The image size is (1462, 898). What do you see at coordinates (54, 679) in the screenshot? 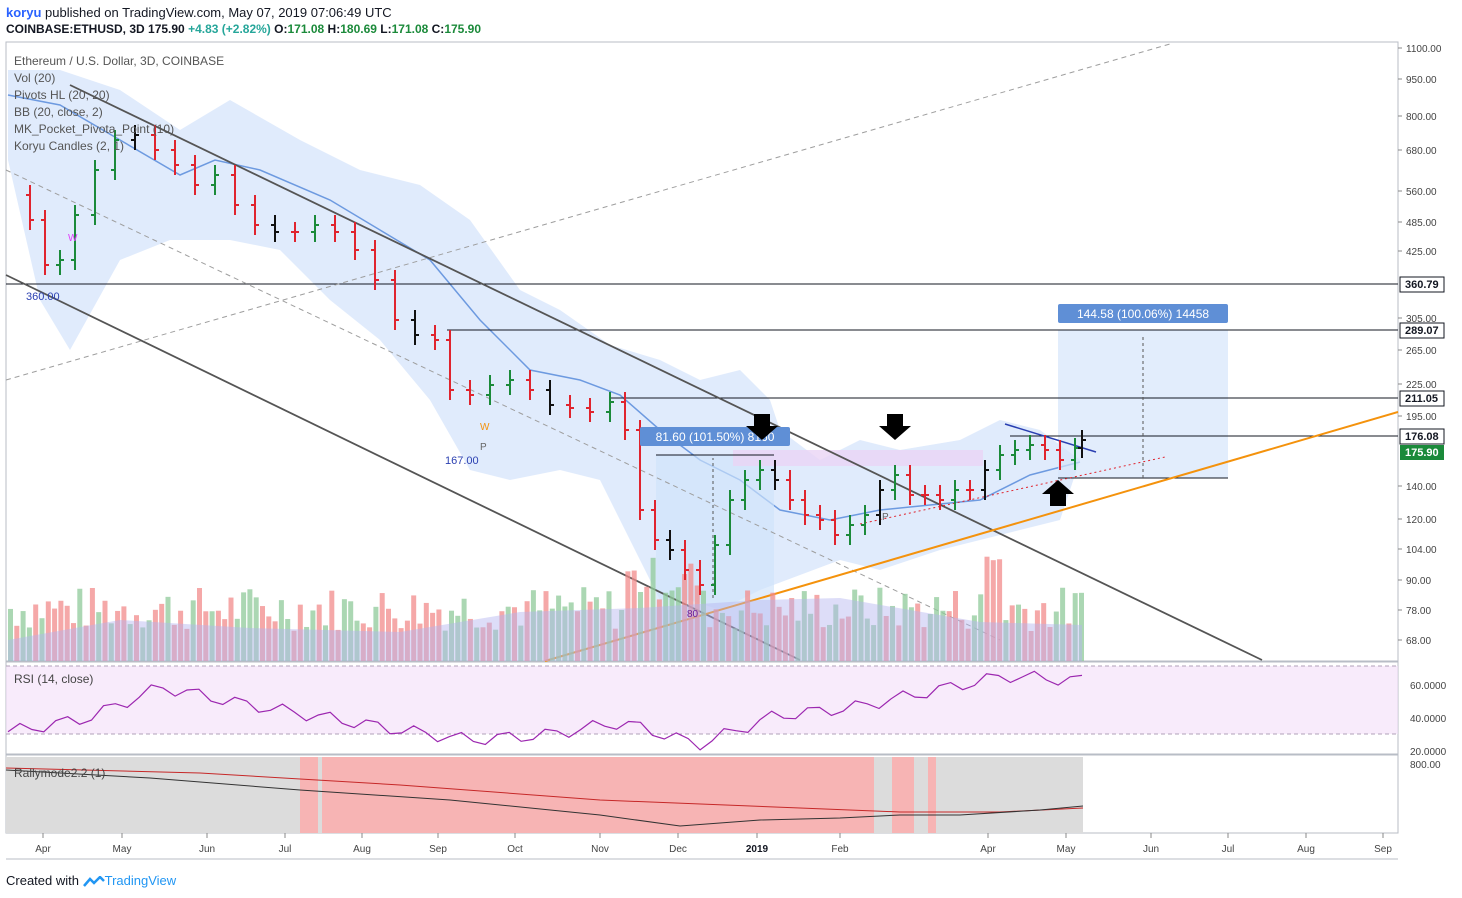
I see `rsi-label: RSI (14, close)` at bounding box center [54, 679].